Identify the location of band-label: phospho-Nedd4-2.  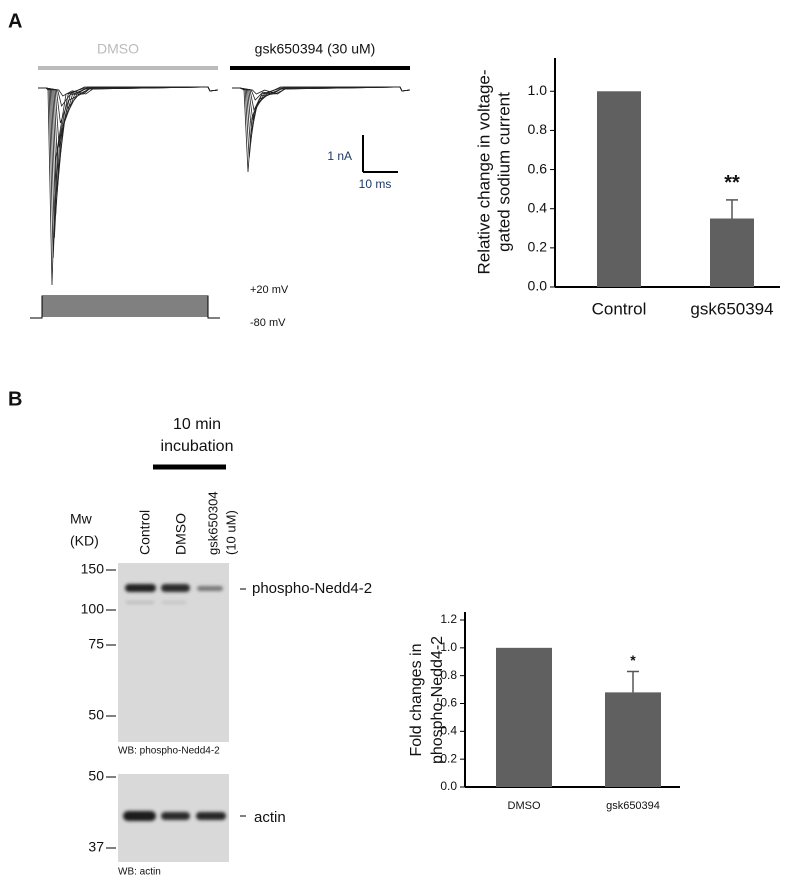
(312, 588).